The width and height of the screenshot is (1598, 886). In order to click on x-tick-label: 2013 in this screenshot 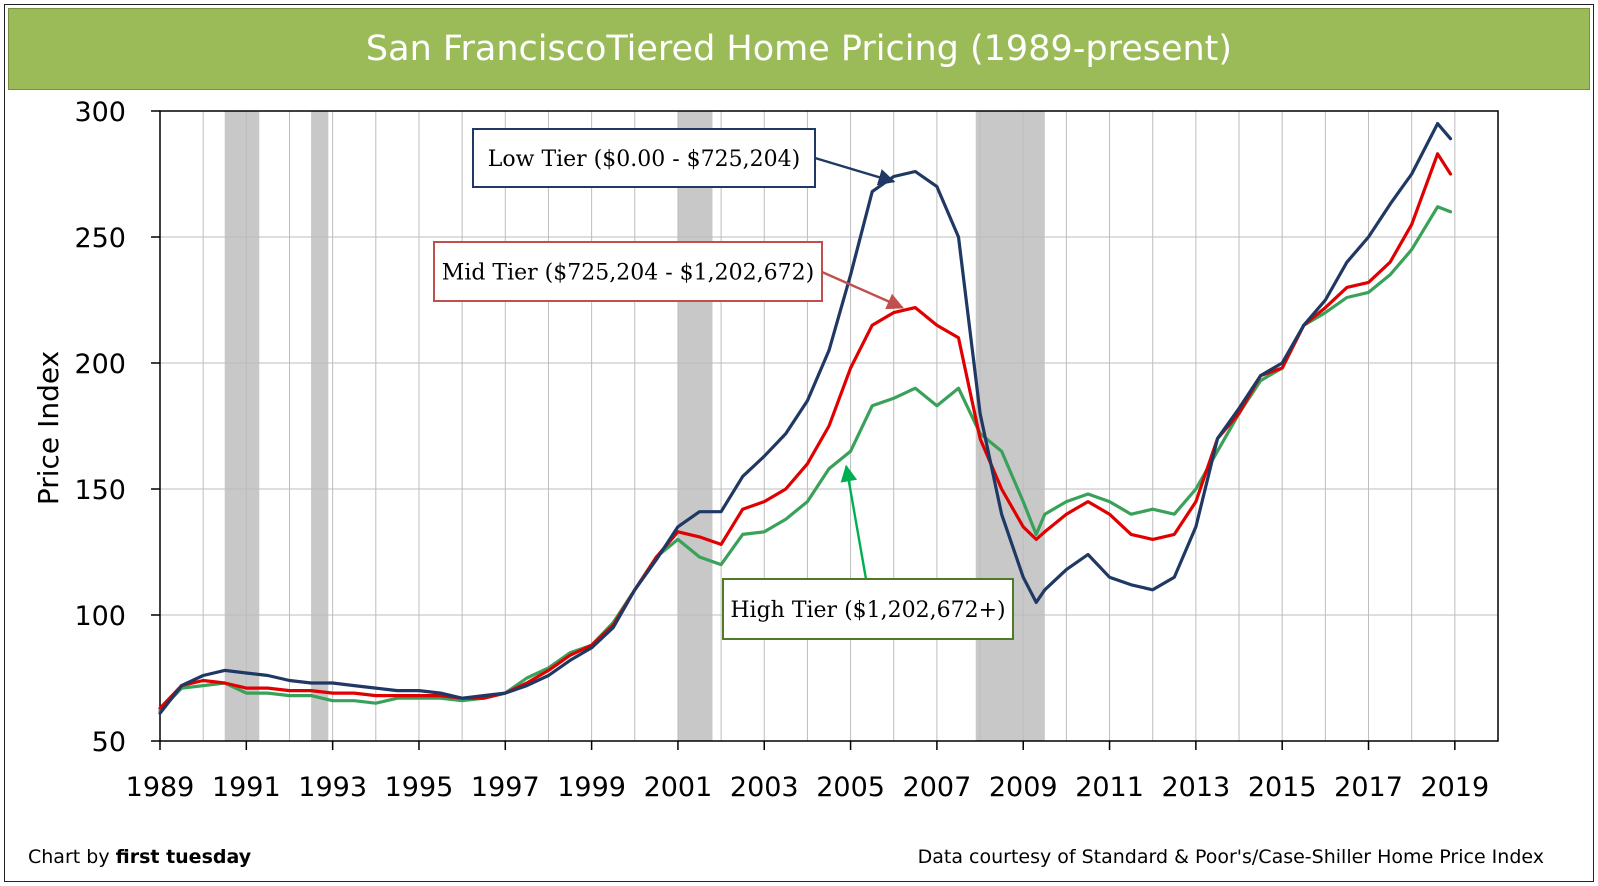, I will do `click(1196, 787)`.